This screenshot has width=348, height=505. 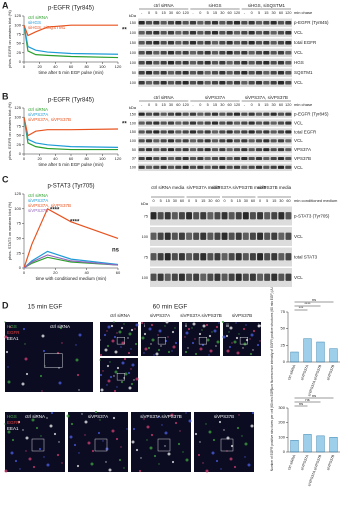 What do you see at coordinates (149, 105) in the screenshot?
I see `lane-label: 0` at bounding box center [149, 105].